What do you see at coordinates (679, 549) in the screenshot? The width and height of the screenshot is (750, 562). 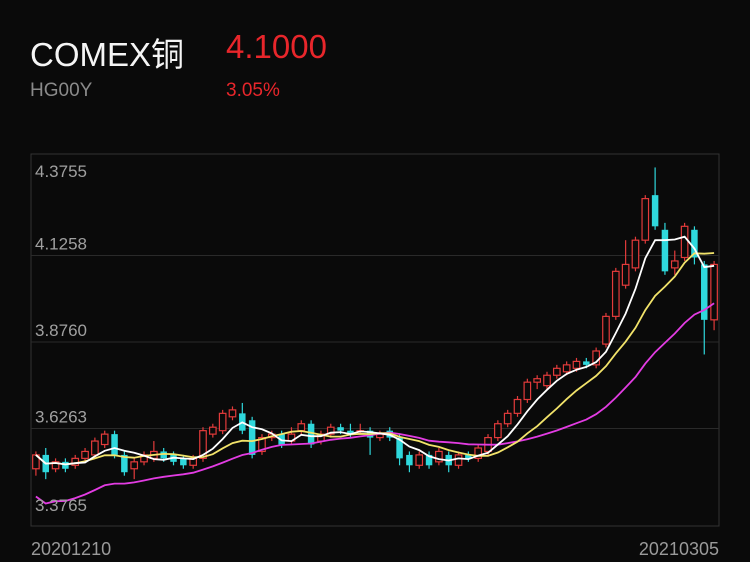 I see `x-end-label: 20210305` at bounding box center [679, 549].